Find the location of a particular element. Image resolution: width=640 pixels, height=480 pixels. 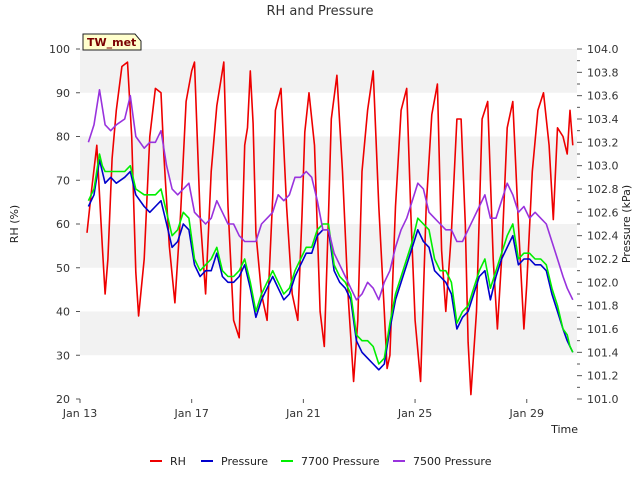

y2-tick-label: 103.2 is located at coordinates (603, 142).